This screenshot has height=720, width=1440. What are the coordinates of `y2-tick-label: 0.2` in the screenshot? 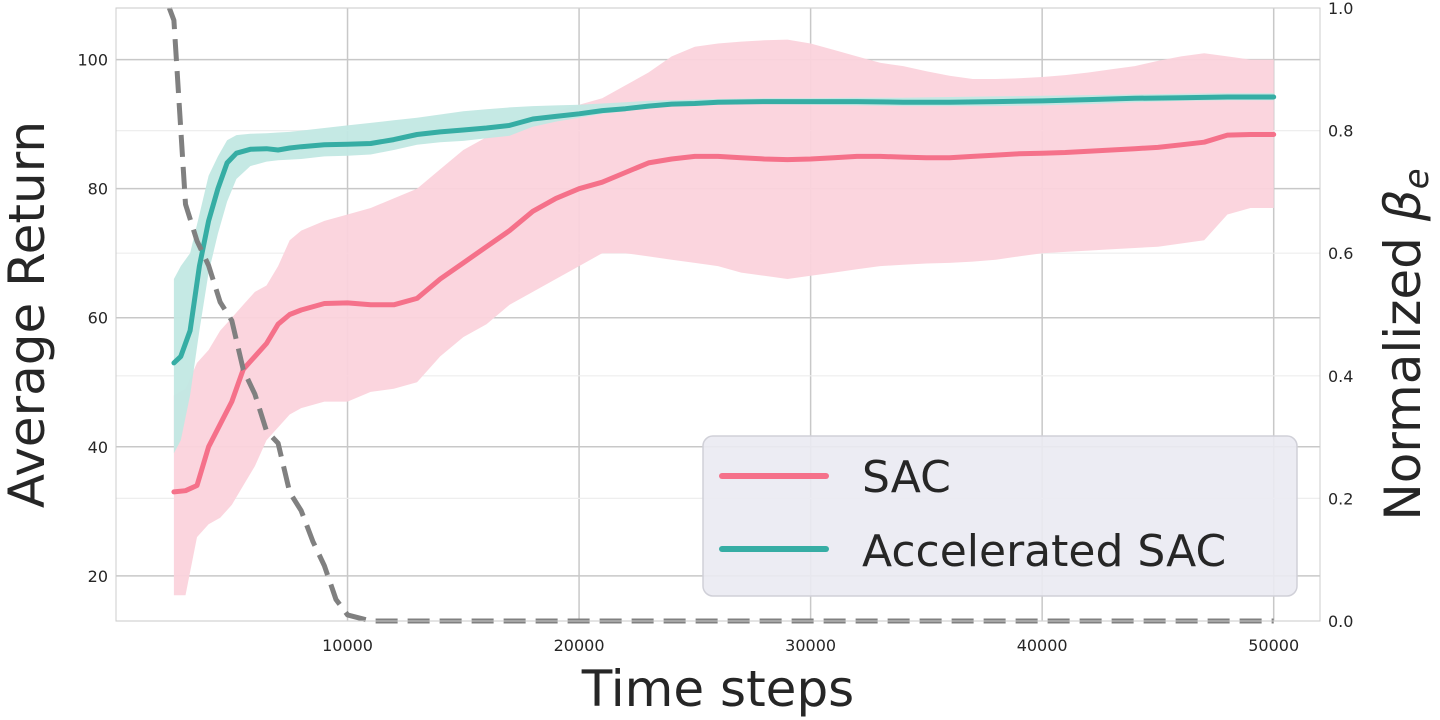 It's located at (1340, 498).